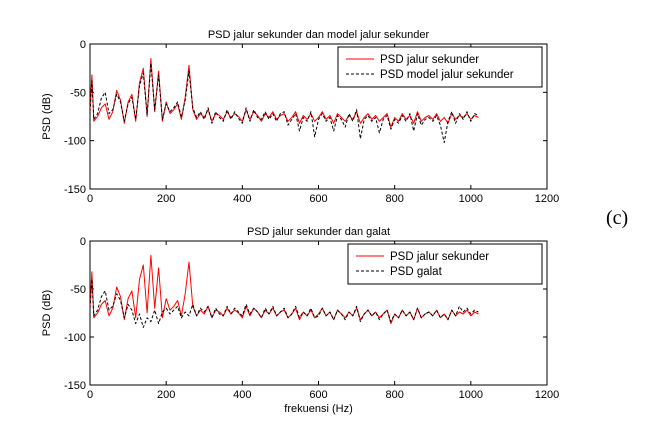  Describe the element at coordinates (416, 272) in the screenshot. I see `chart-1-legend-label: PSD galat` at that location.